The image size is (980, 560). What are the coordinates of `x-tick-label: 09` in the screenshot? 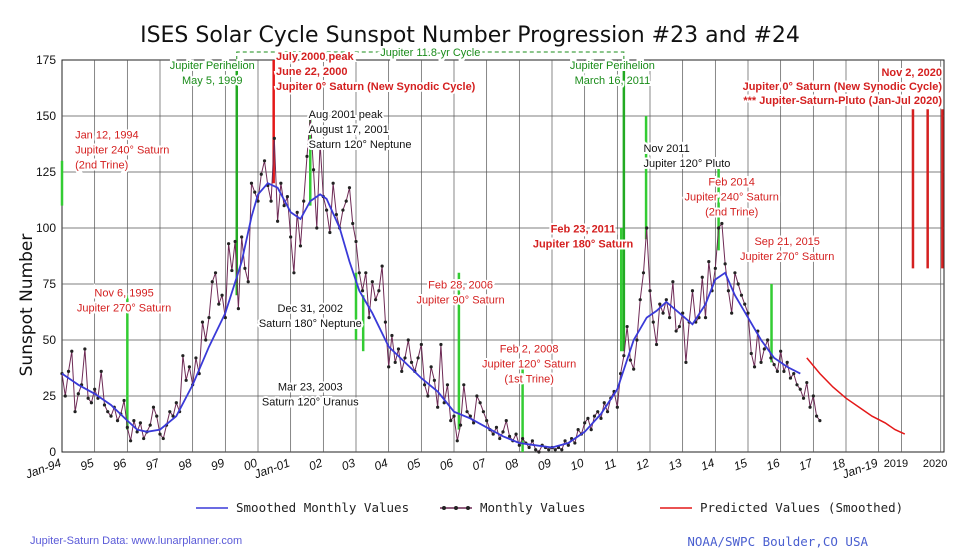 It's located at (545, 465).